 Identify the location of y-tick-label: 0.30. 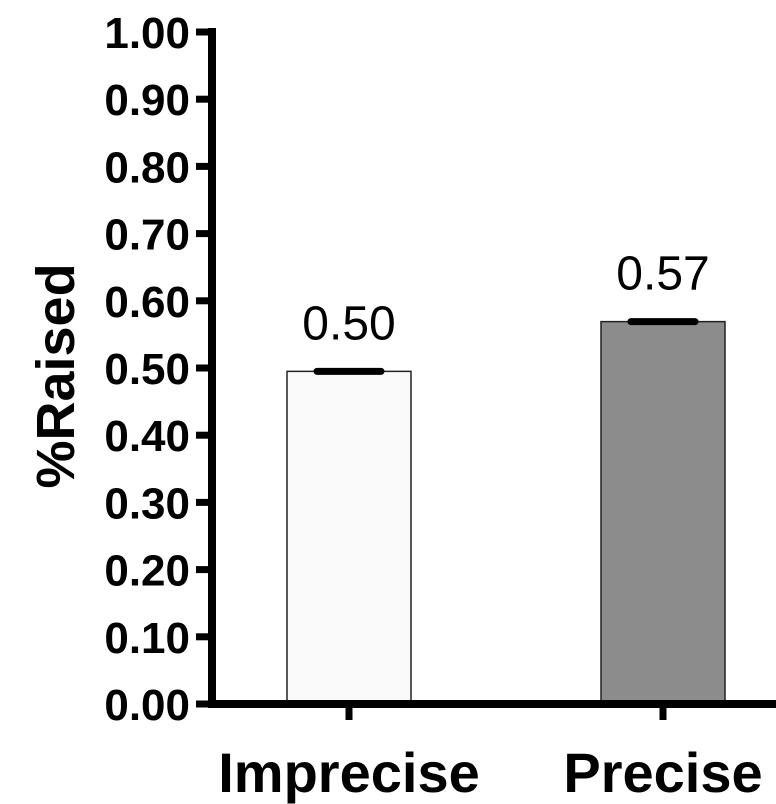
(147, 503).